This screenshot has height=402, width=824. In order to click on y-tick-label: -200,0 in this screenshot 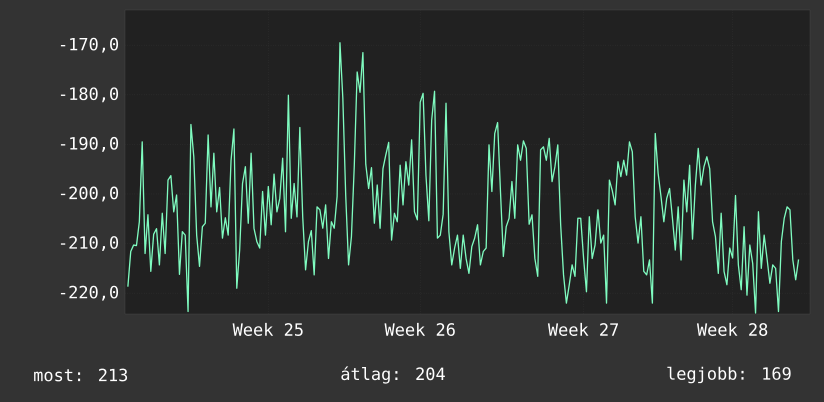, I will do `click(89, 194)`.